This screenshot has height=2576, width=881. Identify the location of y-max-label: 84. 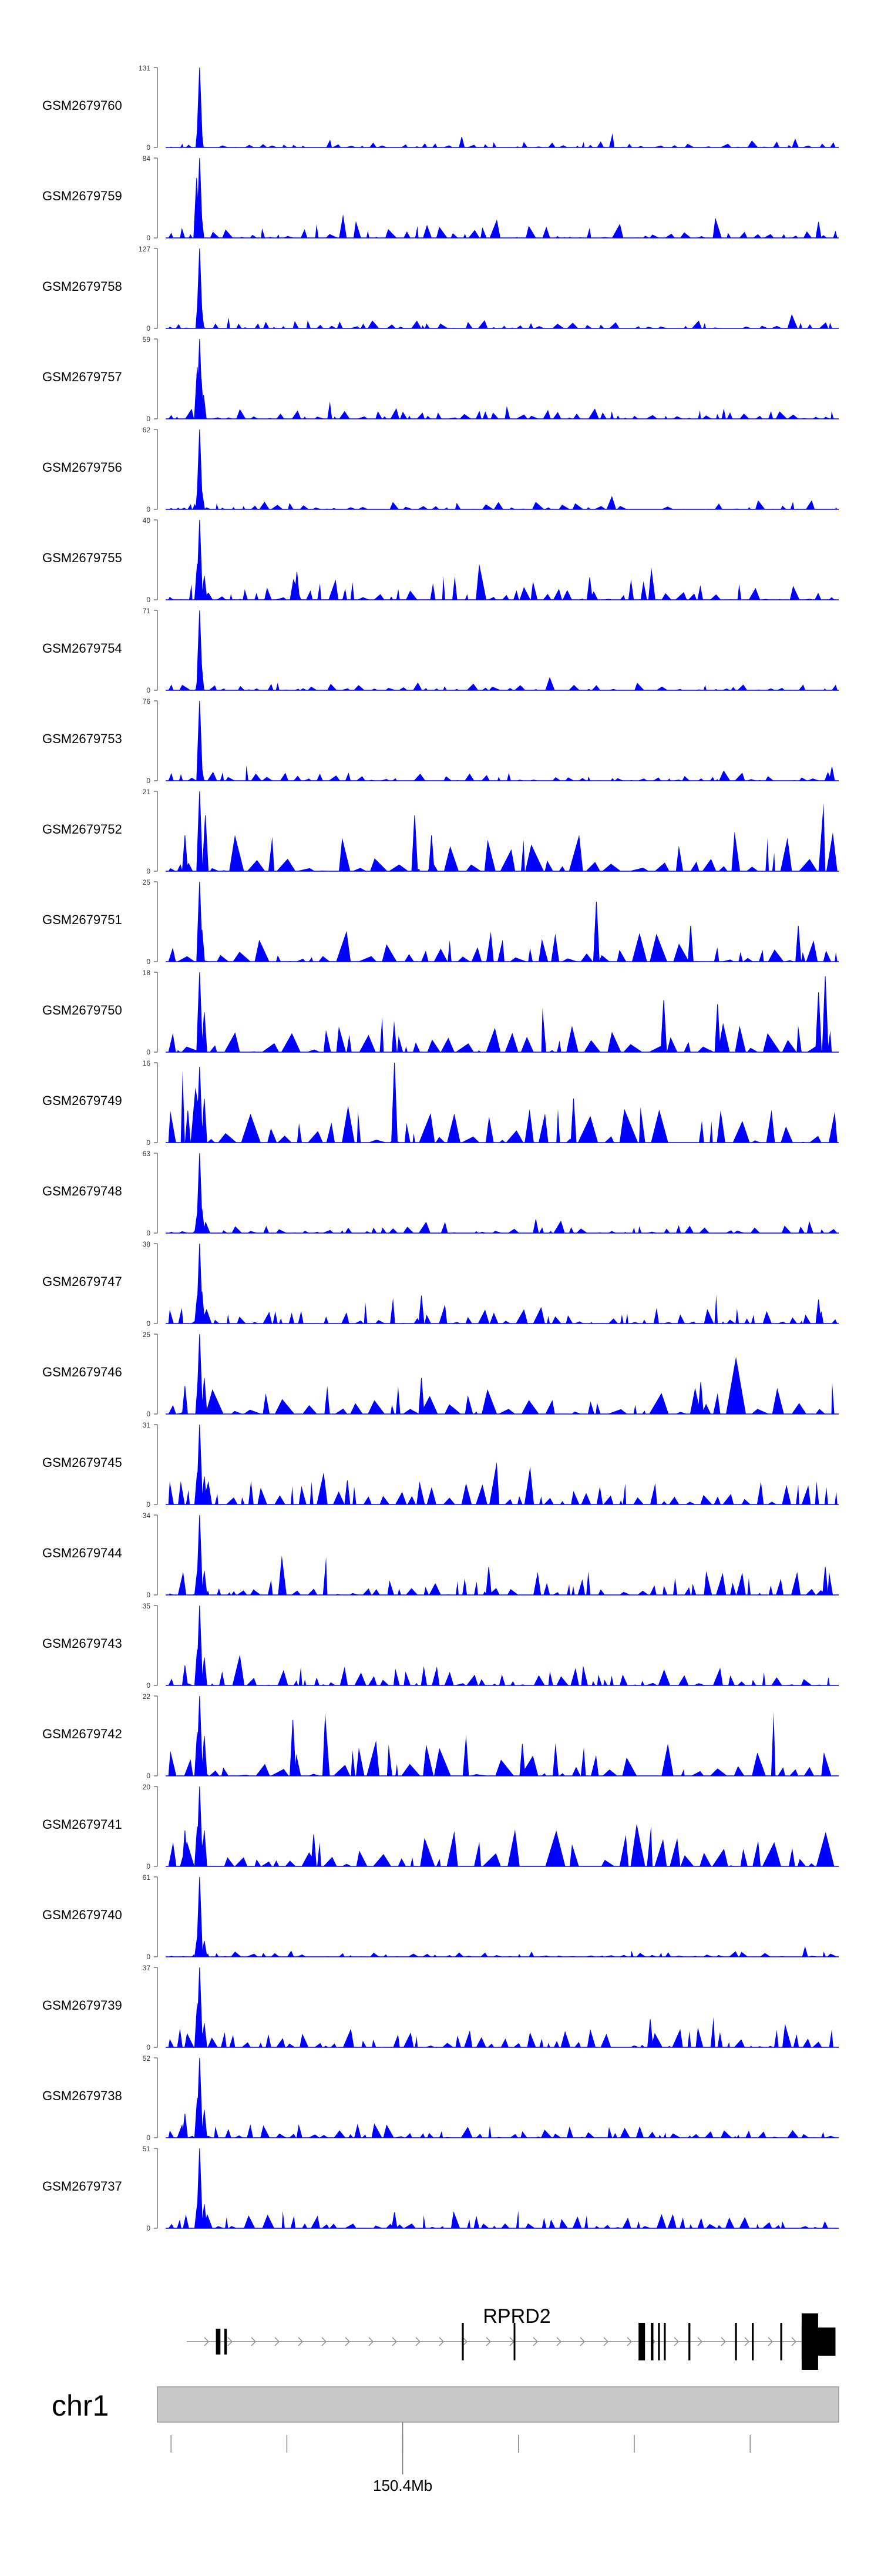
(147, 159).